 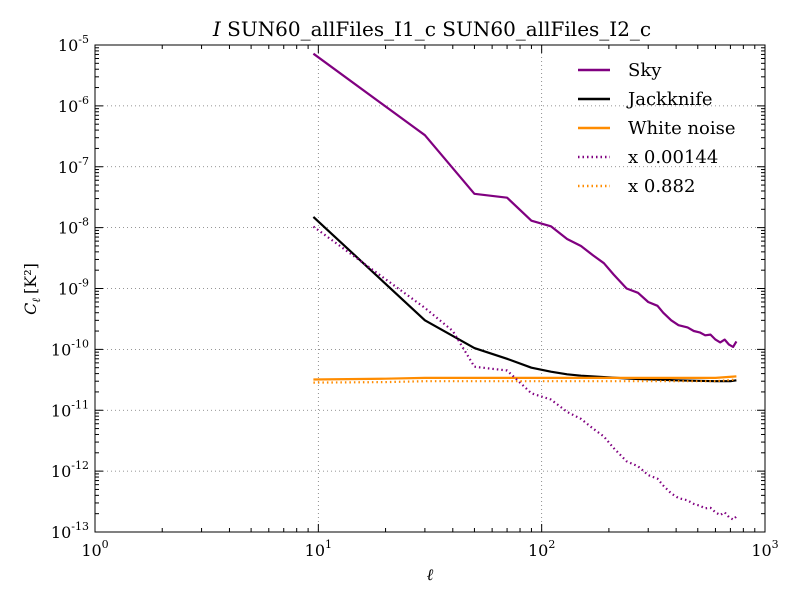 I want to click on legend-label-sky: Sky, so click(x=645, y=70).